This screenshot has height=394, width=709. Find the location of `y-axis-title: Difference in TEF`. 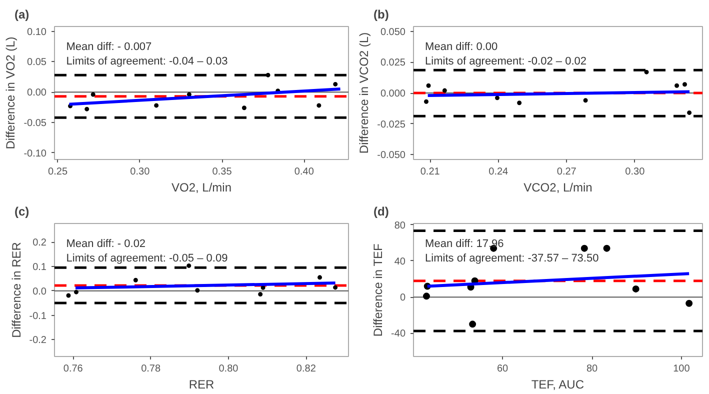

y-axis-title: Difference in TEF is located at coordinates (378, 290).